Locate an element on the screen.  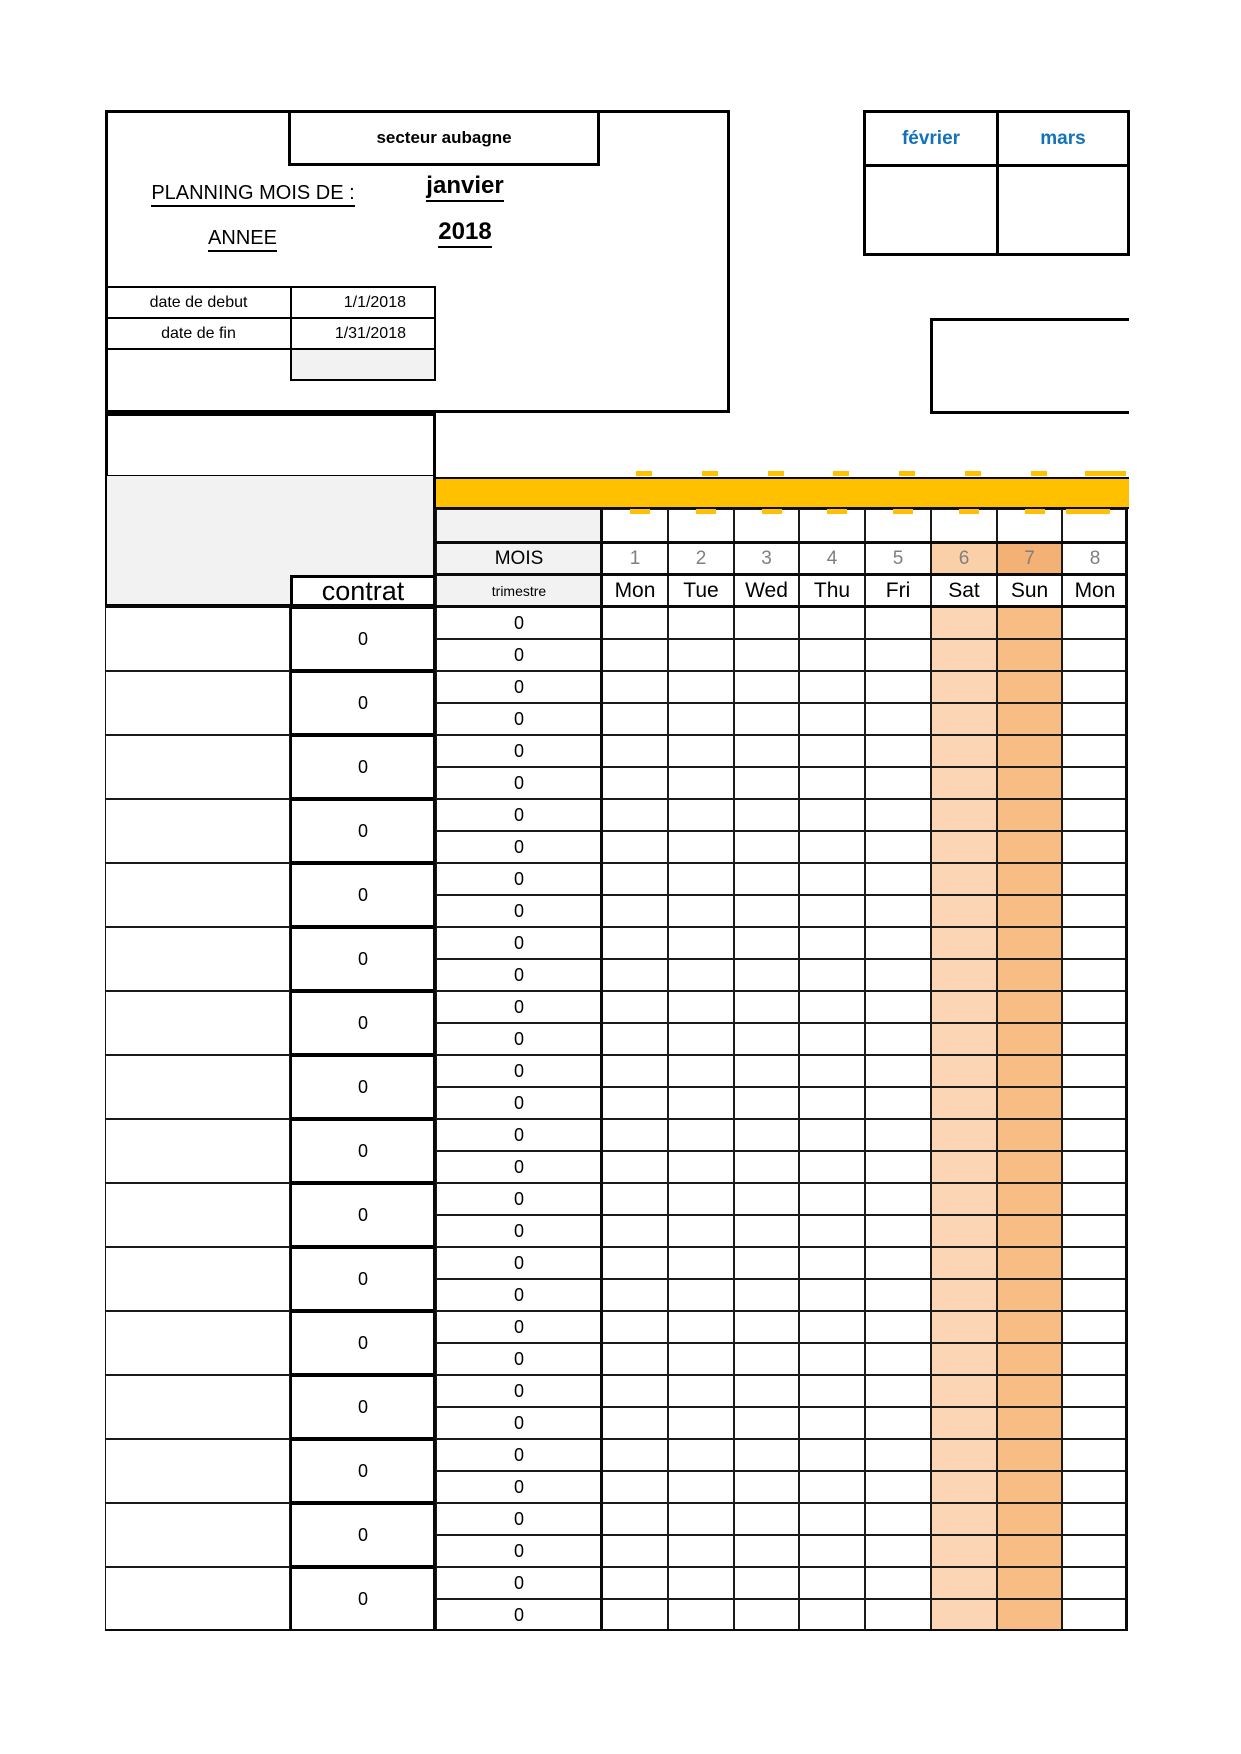
next-month-fevrier-body-cell is located at coordinates (931, 210).